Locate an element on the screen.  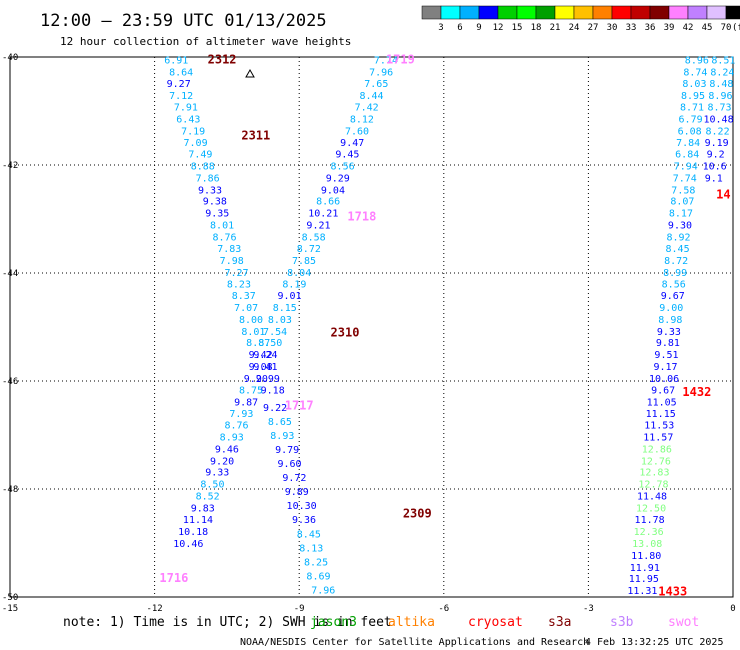
wave-height-value: 8.75 is located at coordinates (251, 391).